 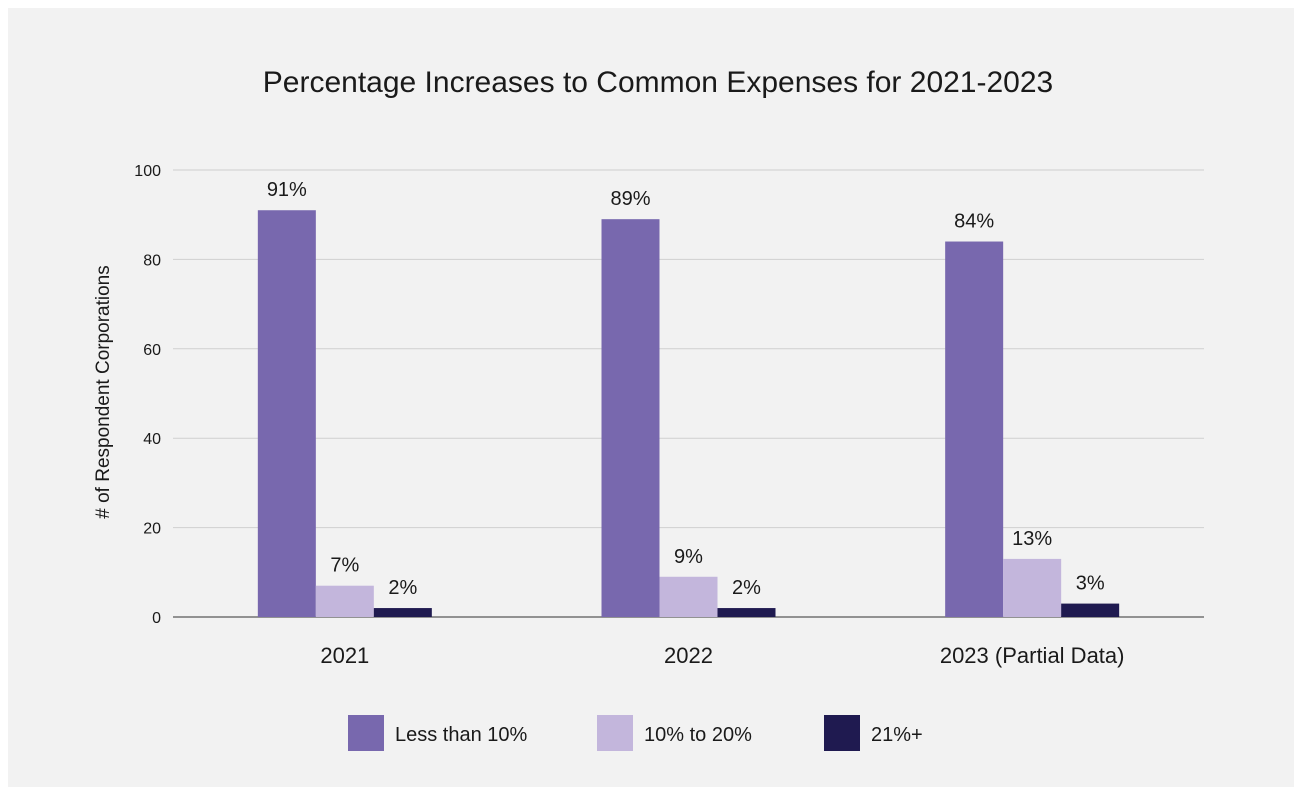 What do you see at coordinates (344, 566) in the screenshot?
I see `data-label: 7%` at bounding box center [344, 566].